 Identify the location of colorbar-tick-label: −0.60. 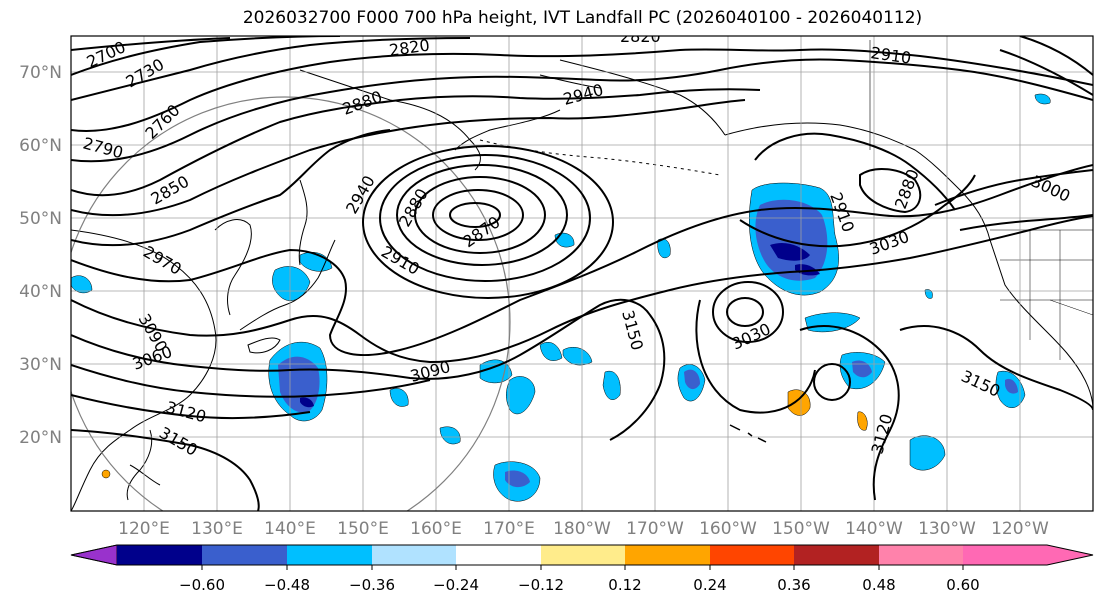
(202, 585).